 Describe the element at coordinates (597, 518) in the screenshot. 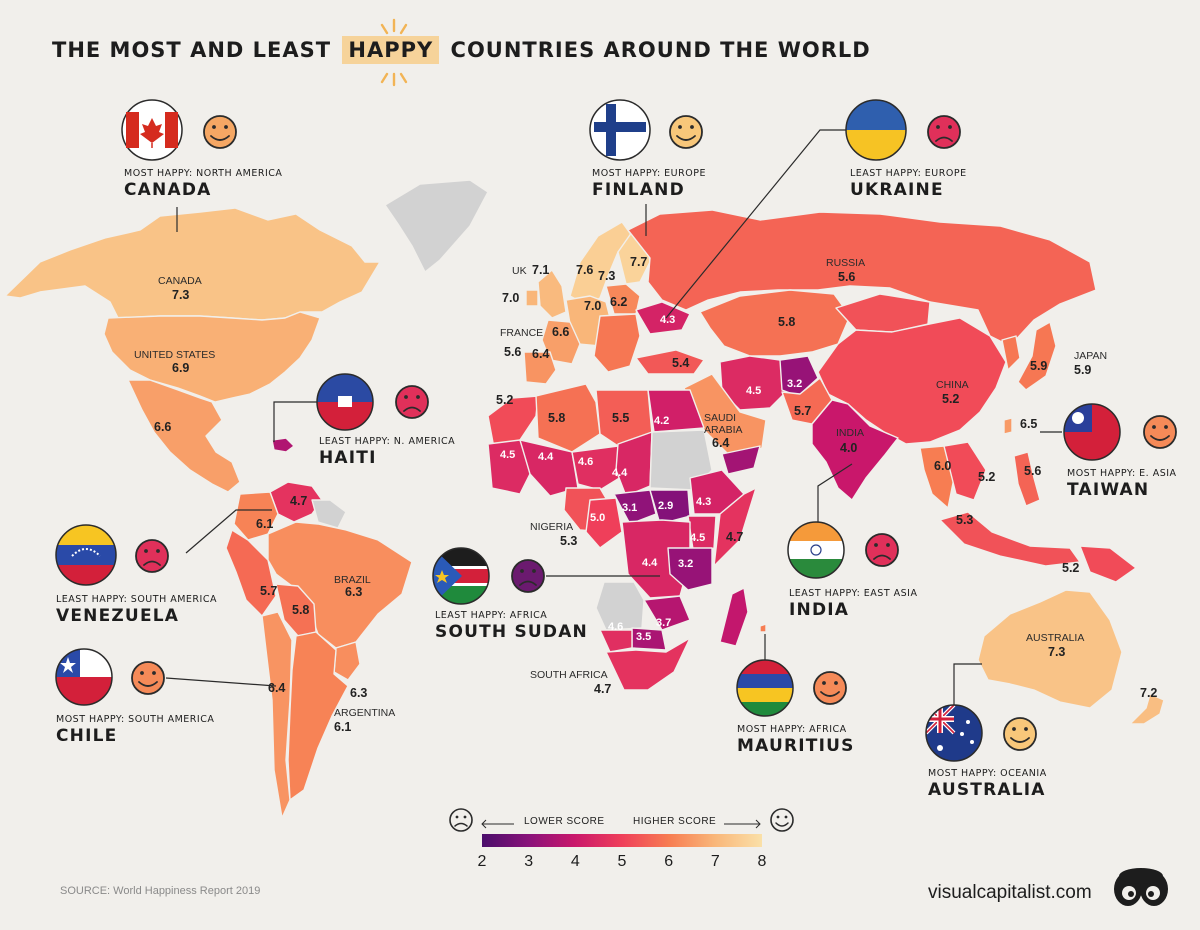

I see `value-cameroon: 5.0` at that location.